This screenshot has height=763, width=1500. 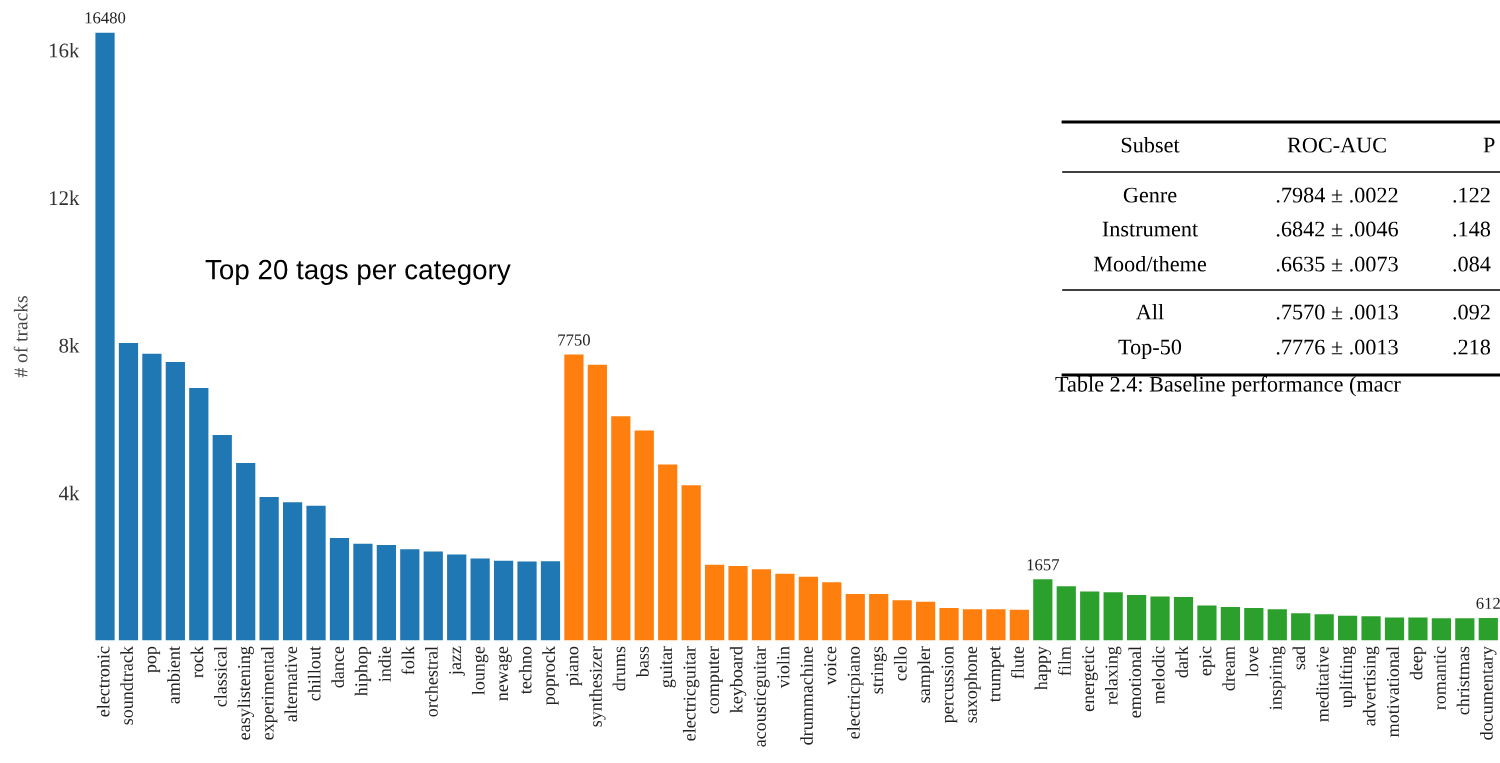 What do you see at coordinates (363, 671) in the screenshot?
I see `x-tick-label: hiphop` at bounding box center [363, 671].